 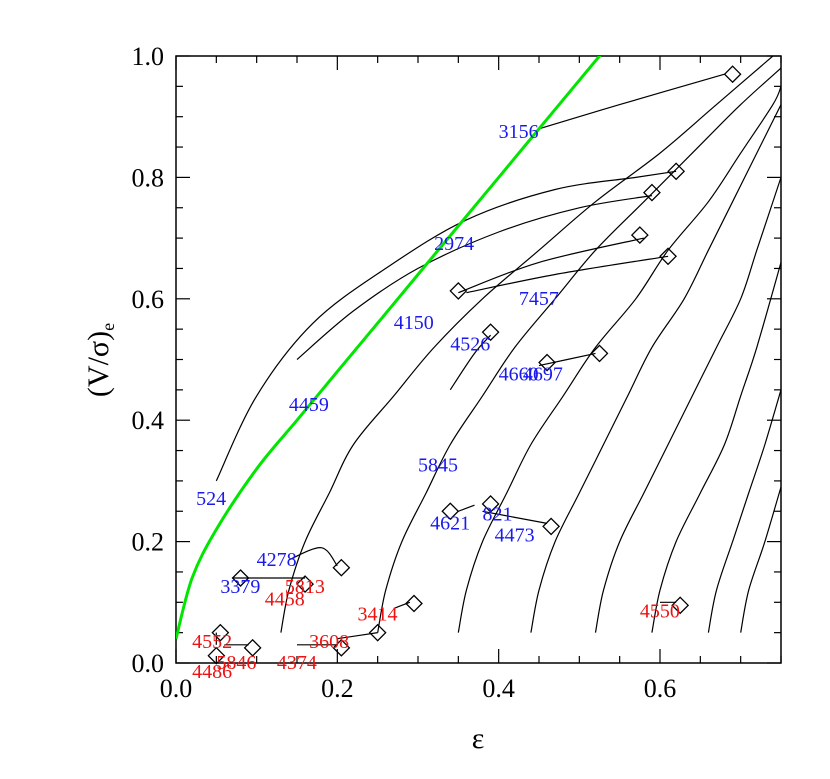 I want to click on galaxy-label: 5845, so click(x=438, y=466).